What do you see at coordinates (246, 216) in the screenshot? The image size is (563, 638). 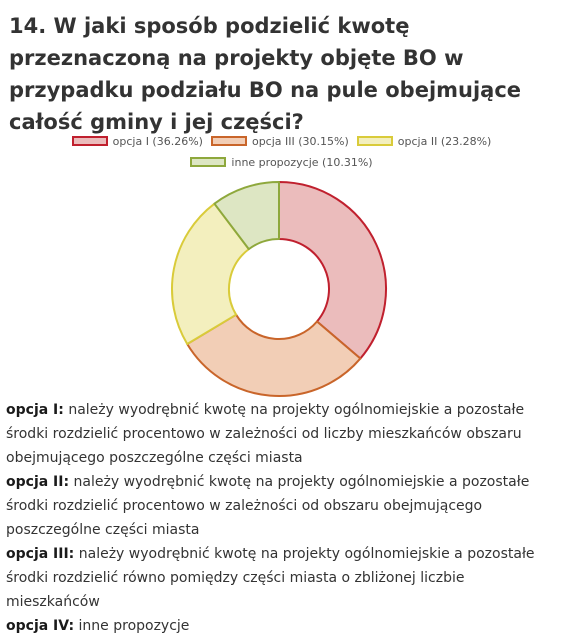 I see `donut-slice-inne-propozycje` at bounding box center [246, 216].